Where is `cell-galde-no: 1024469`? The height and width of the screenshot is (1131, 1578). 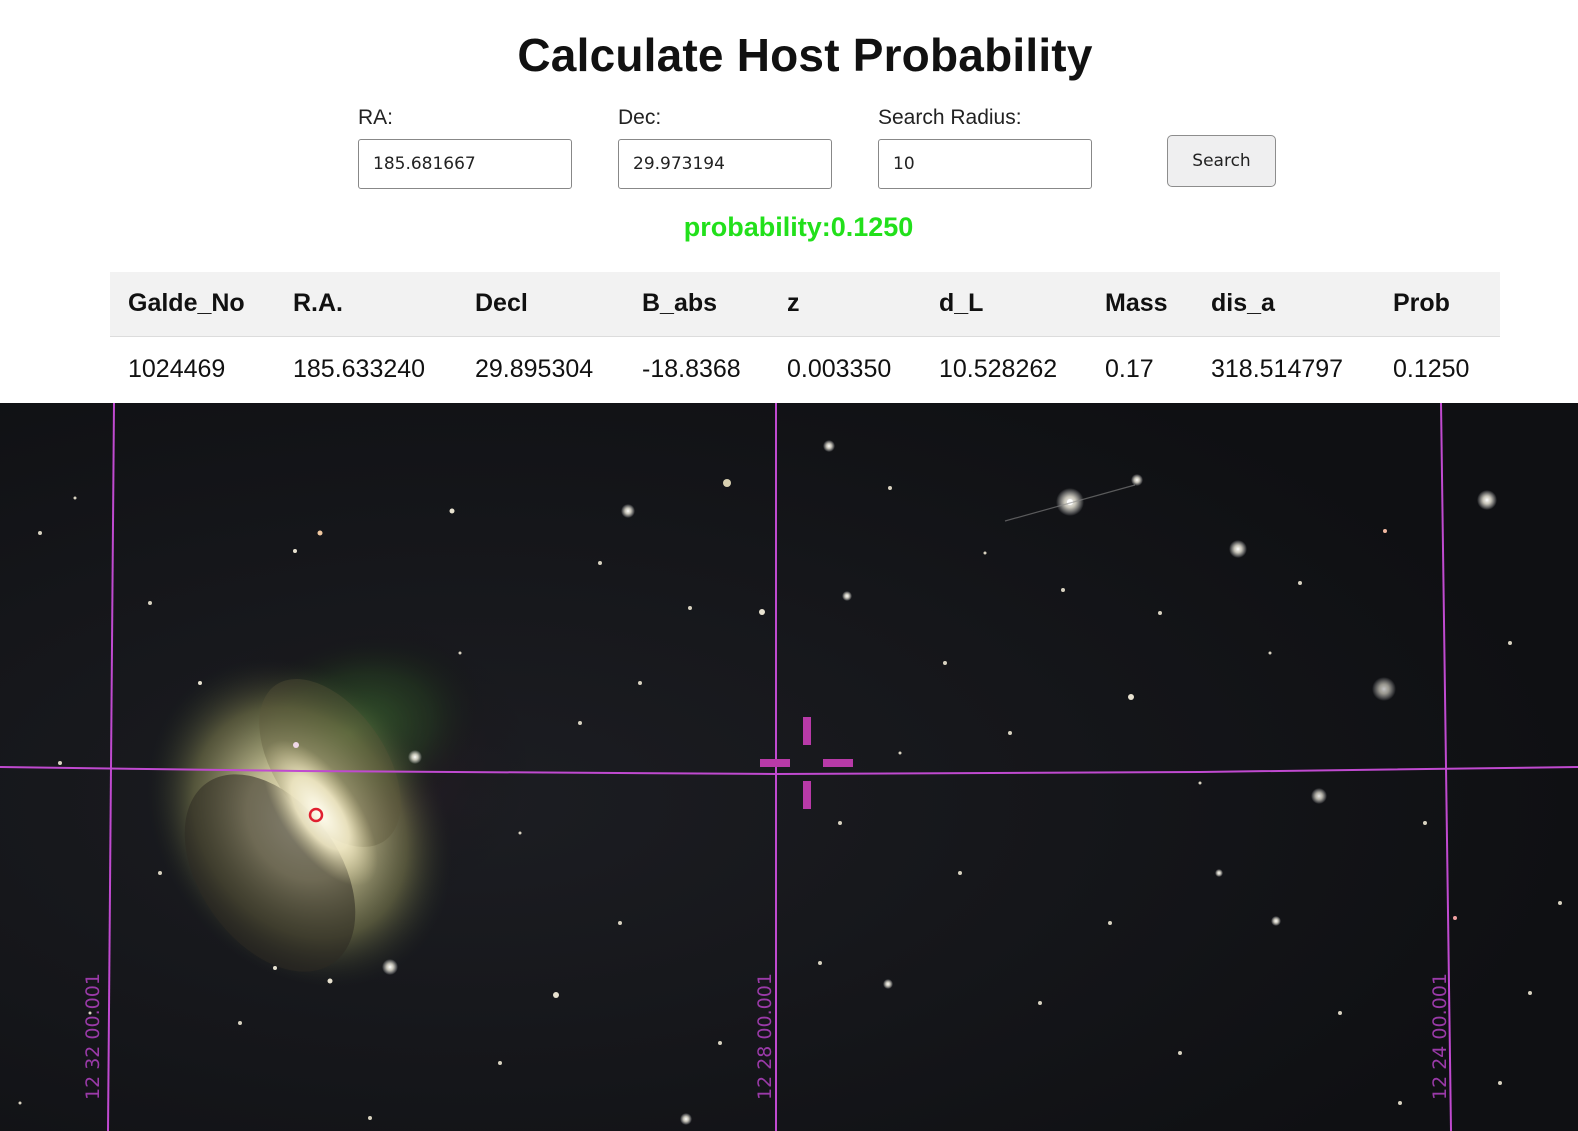
cell-galde-no: 1024469 is located at coordinates (177, 369).